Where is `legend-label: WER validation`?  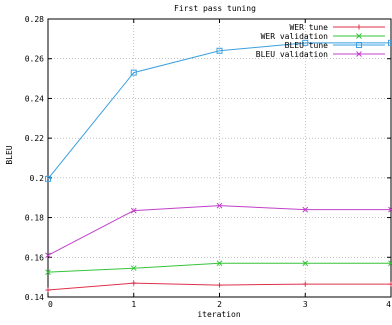
legend-label: WER validation is located at coordinates (295, 36).